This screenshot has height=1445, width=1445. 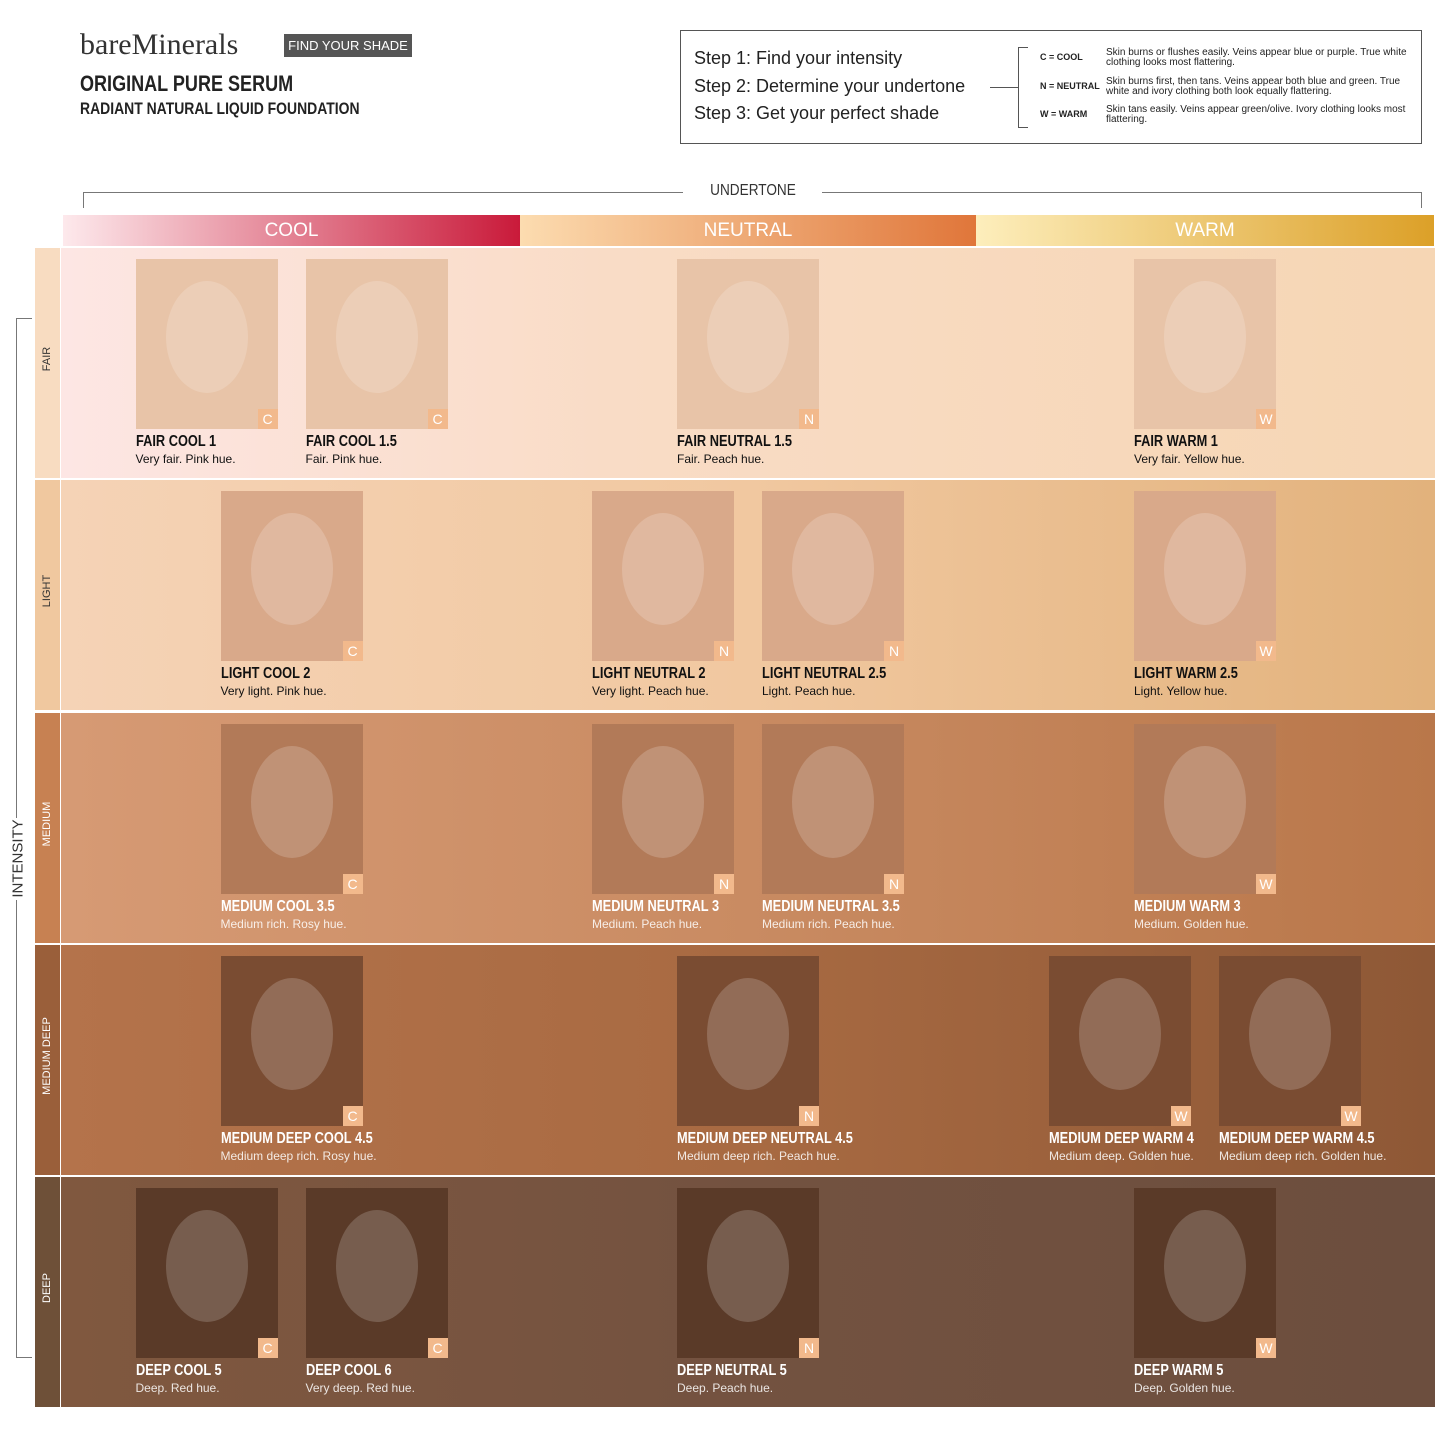 I want to click on shade-desc: Medium deep rich. Rosy hue., so click(x=298, y=1155).